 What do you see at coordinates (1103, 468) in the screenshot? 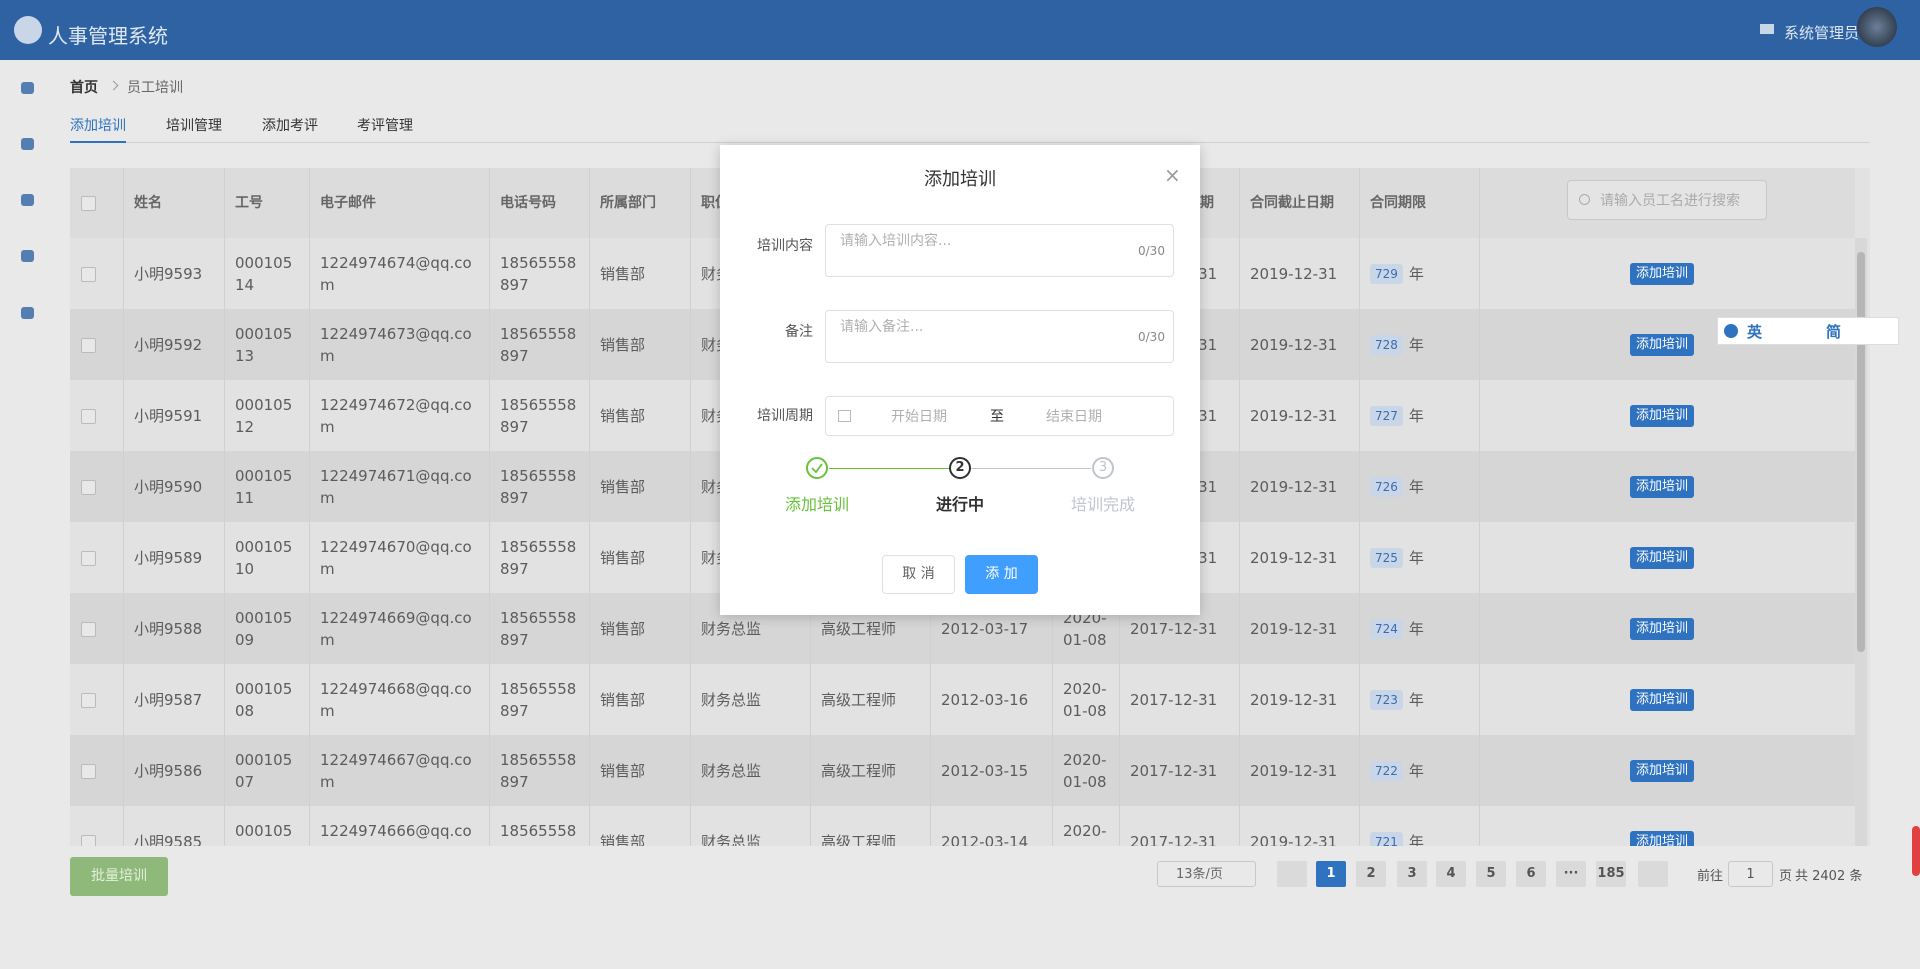
I see `step-icon: 3` at bounding box center [1103, 468].